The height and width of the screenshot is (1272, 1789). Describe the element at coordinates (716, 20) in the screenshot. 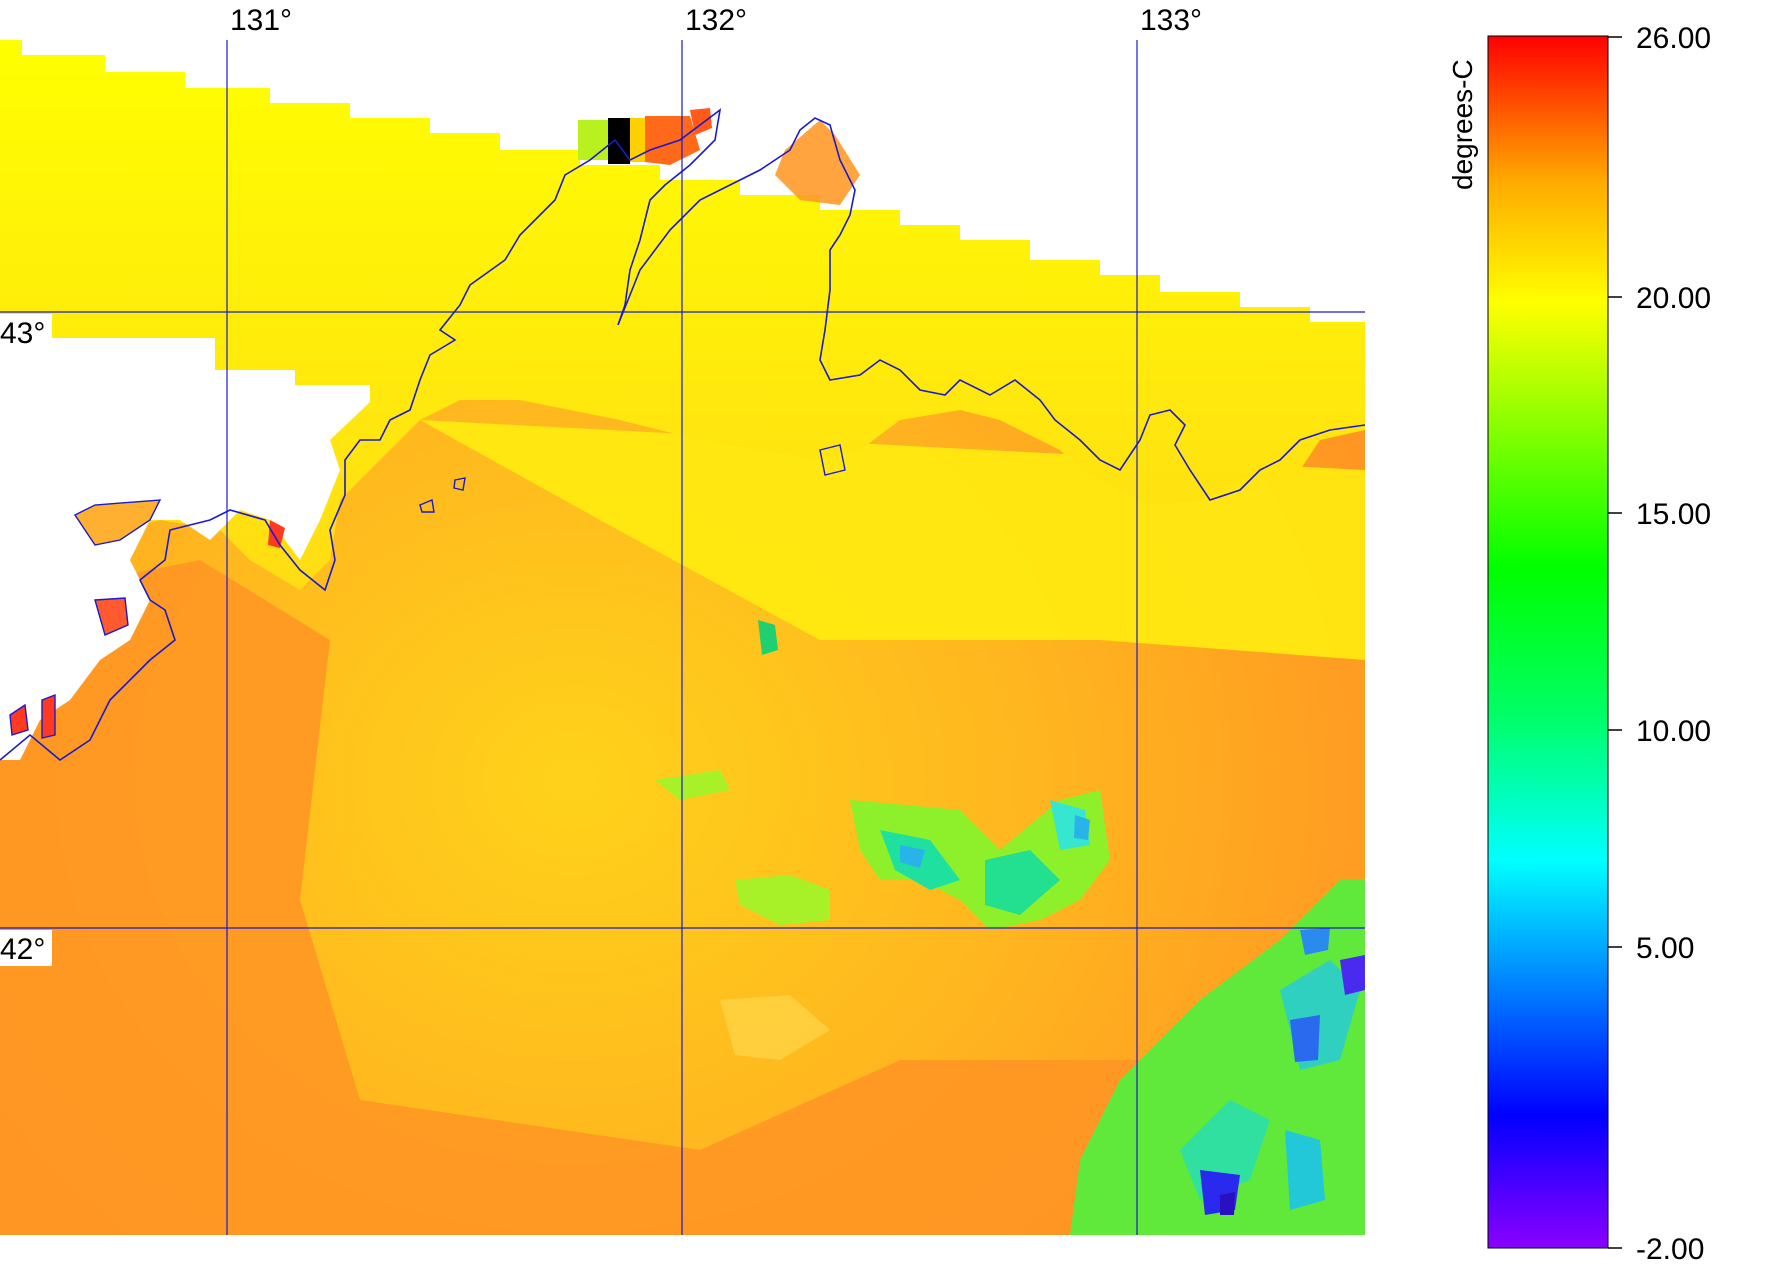

I see `lon-label-132: 132°` at that location.